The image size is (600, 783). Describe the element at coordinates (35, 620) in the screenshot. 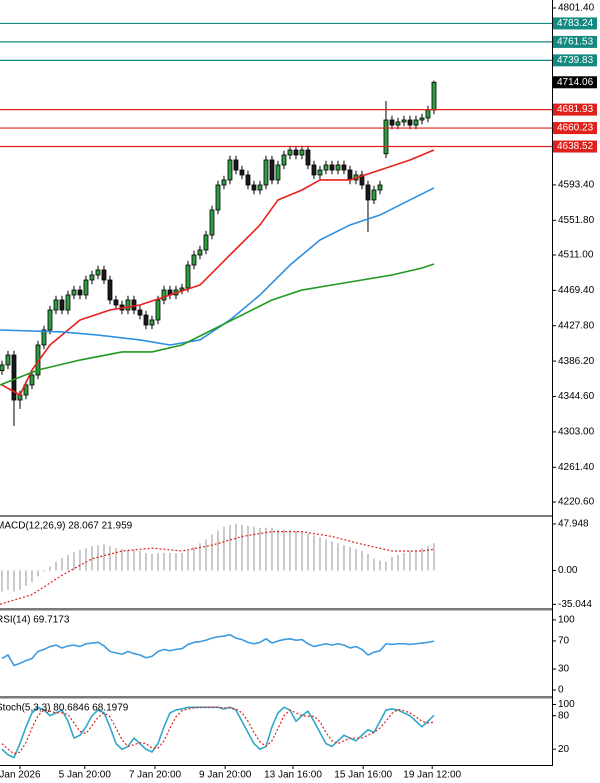

I see `indicator-title: RSI(14) 69.7173` at that location.